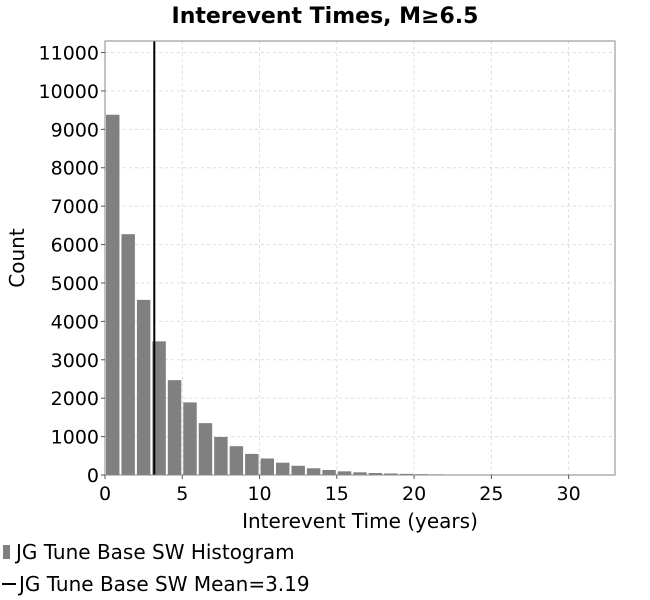 The width and height of the screenshot is (650, 600). What do you see at coordinates (17, 258) in the screenshot?
I see `y-axis-label: Count` at bounding box center [17, 258].